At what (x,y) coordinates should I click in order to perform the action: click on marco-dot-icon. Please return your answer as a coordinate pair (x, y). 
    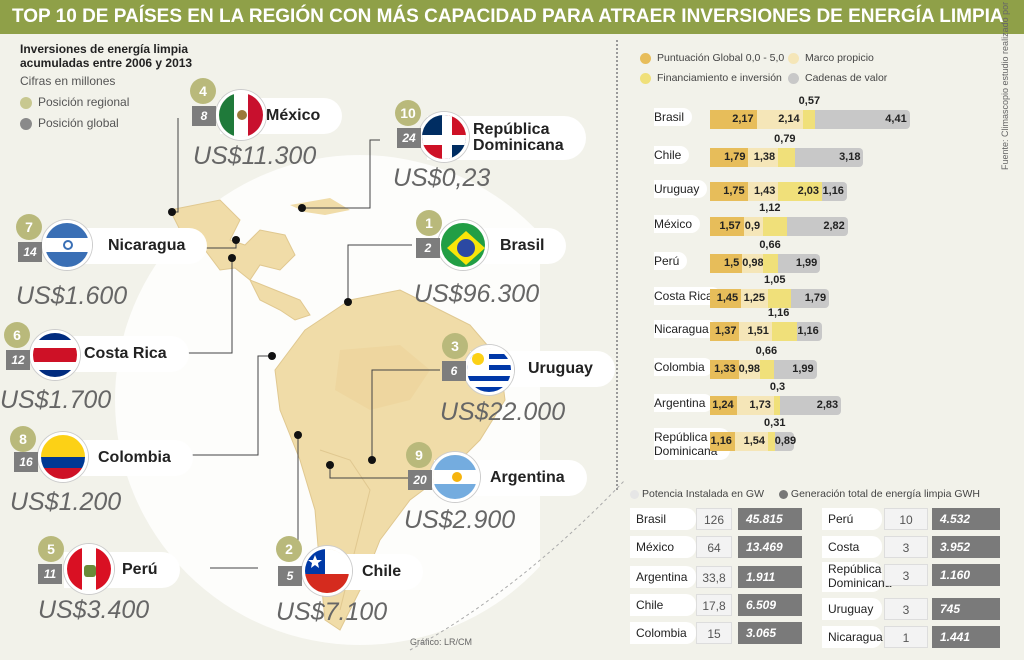
    Looking at the image, I should click on (793, 58).